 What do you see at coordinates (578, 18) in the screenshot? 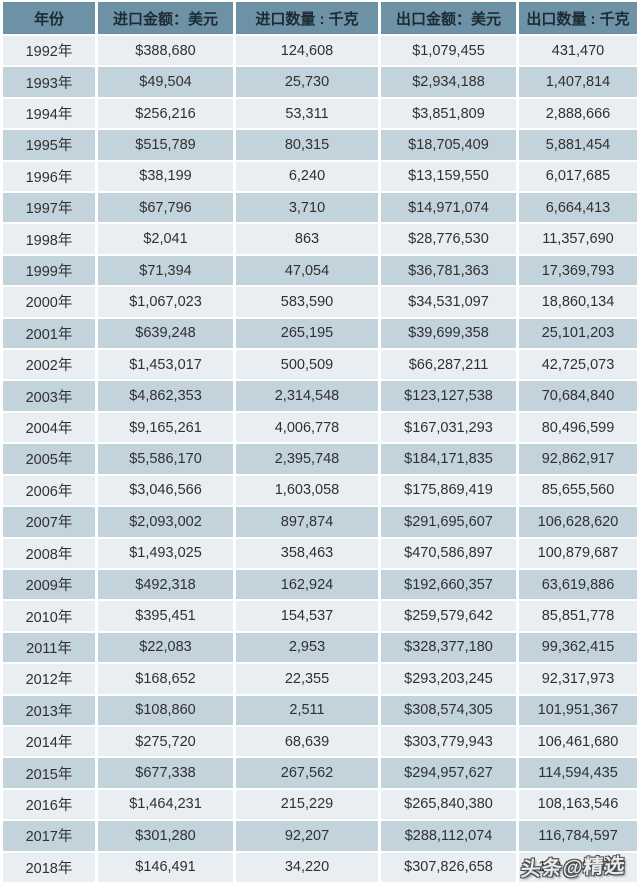
I see `column-header-export-quantity: 出口数量 : 千克` at bounding box center [578, 18].